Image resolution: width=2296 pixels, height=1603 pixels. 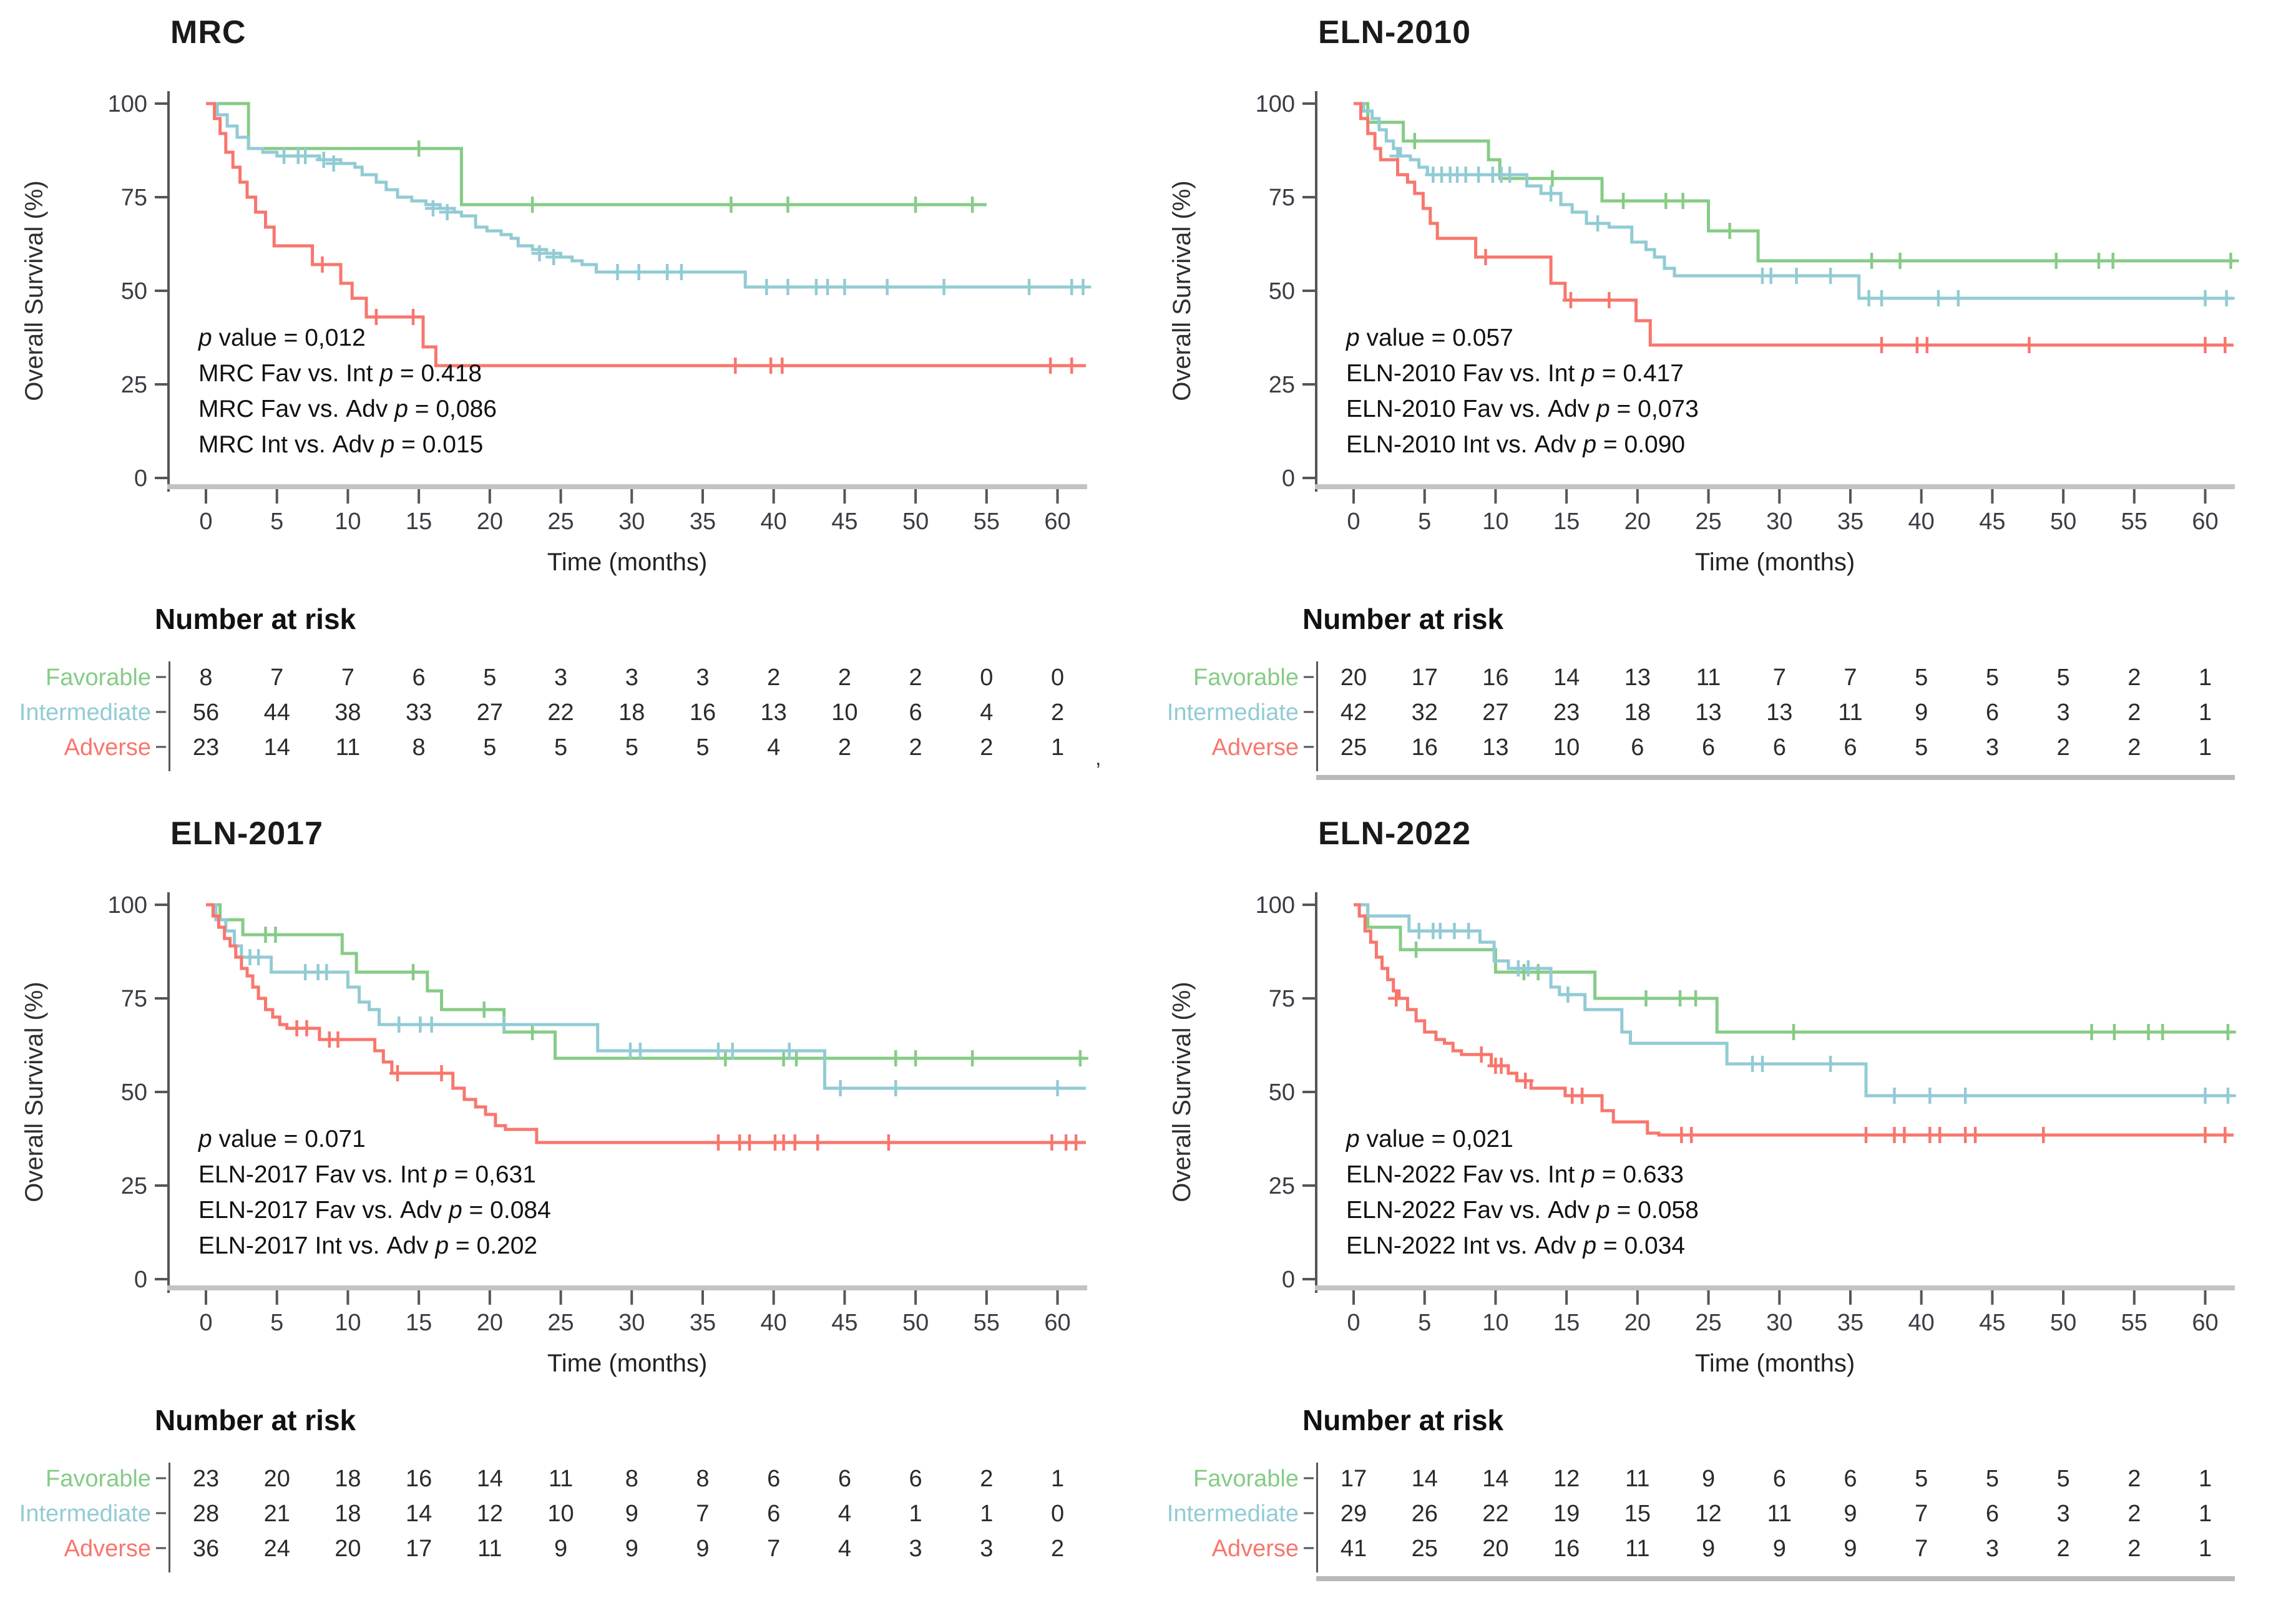 What do you see at coordinates (1566, 747) in the screenshot?
I see `risk-value: 10` at bounding box center [1566, 747].